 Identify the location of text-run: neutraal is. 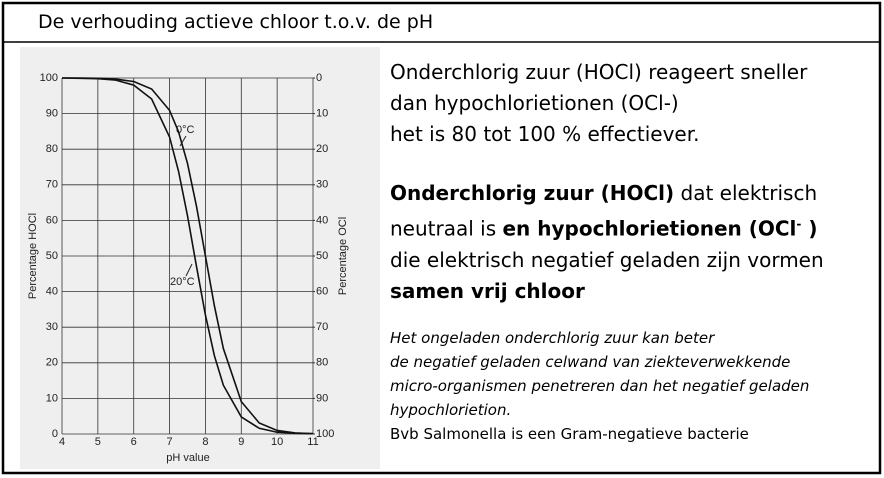
(446, 228).